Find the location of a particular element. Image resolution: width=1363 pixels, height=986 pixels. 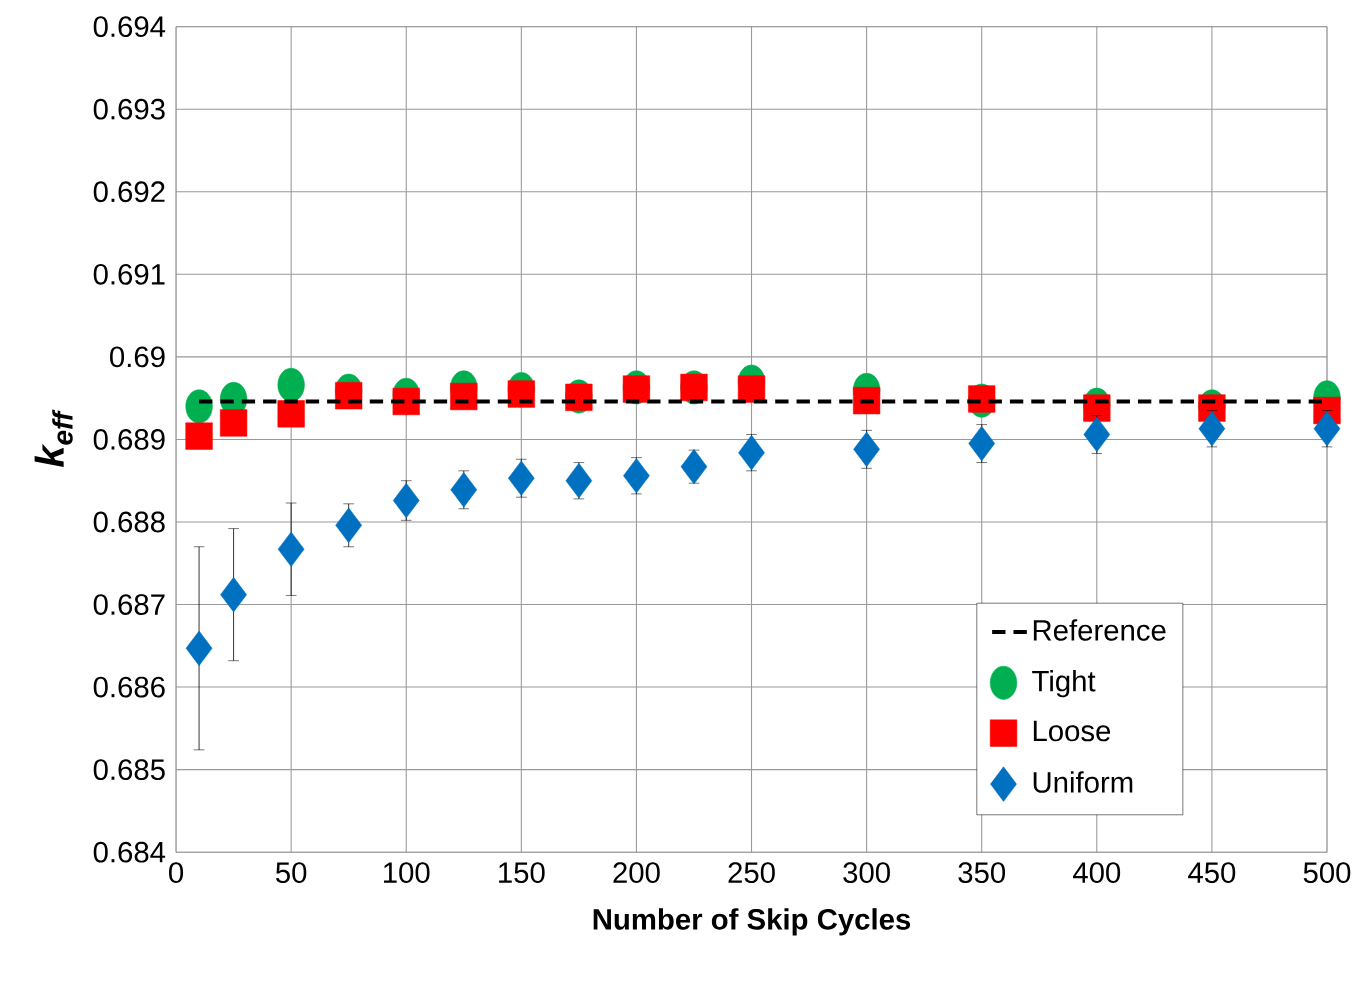

x-tick-label: 350 is located at coordinates (982, 873).